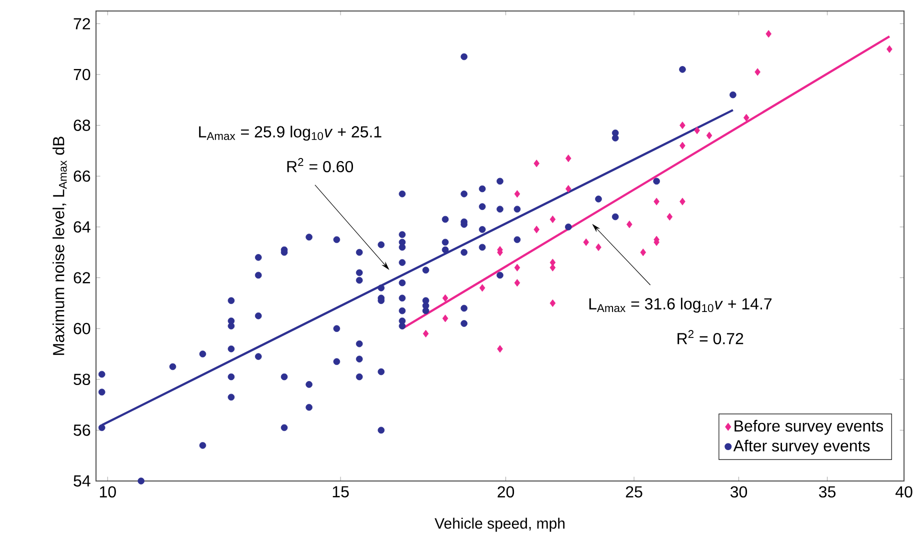 The height and width of the screenshot is (541, 916). Describe the element at coordinates (827, 492) in the screenshot. I see `x-tick-label: 35` at that location.